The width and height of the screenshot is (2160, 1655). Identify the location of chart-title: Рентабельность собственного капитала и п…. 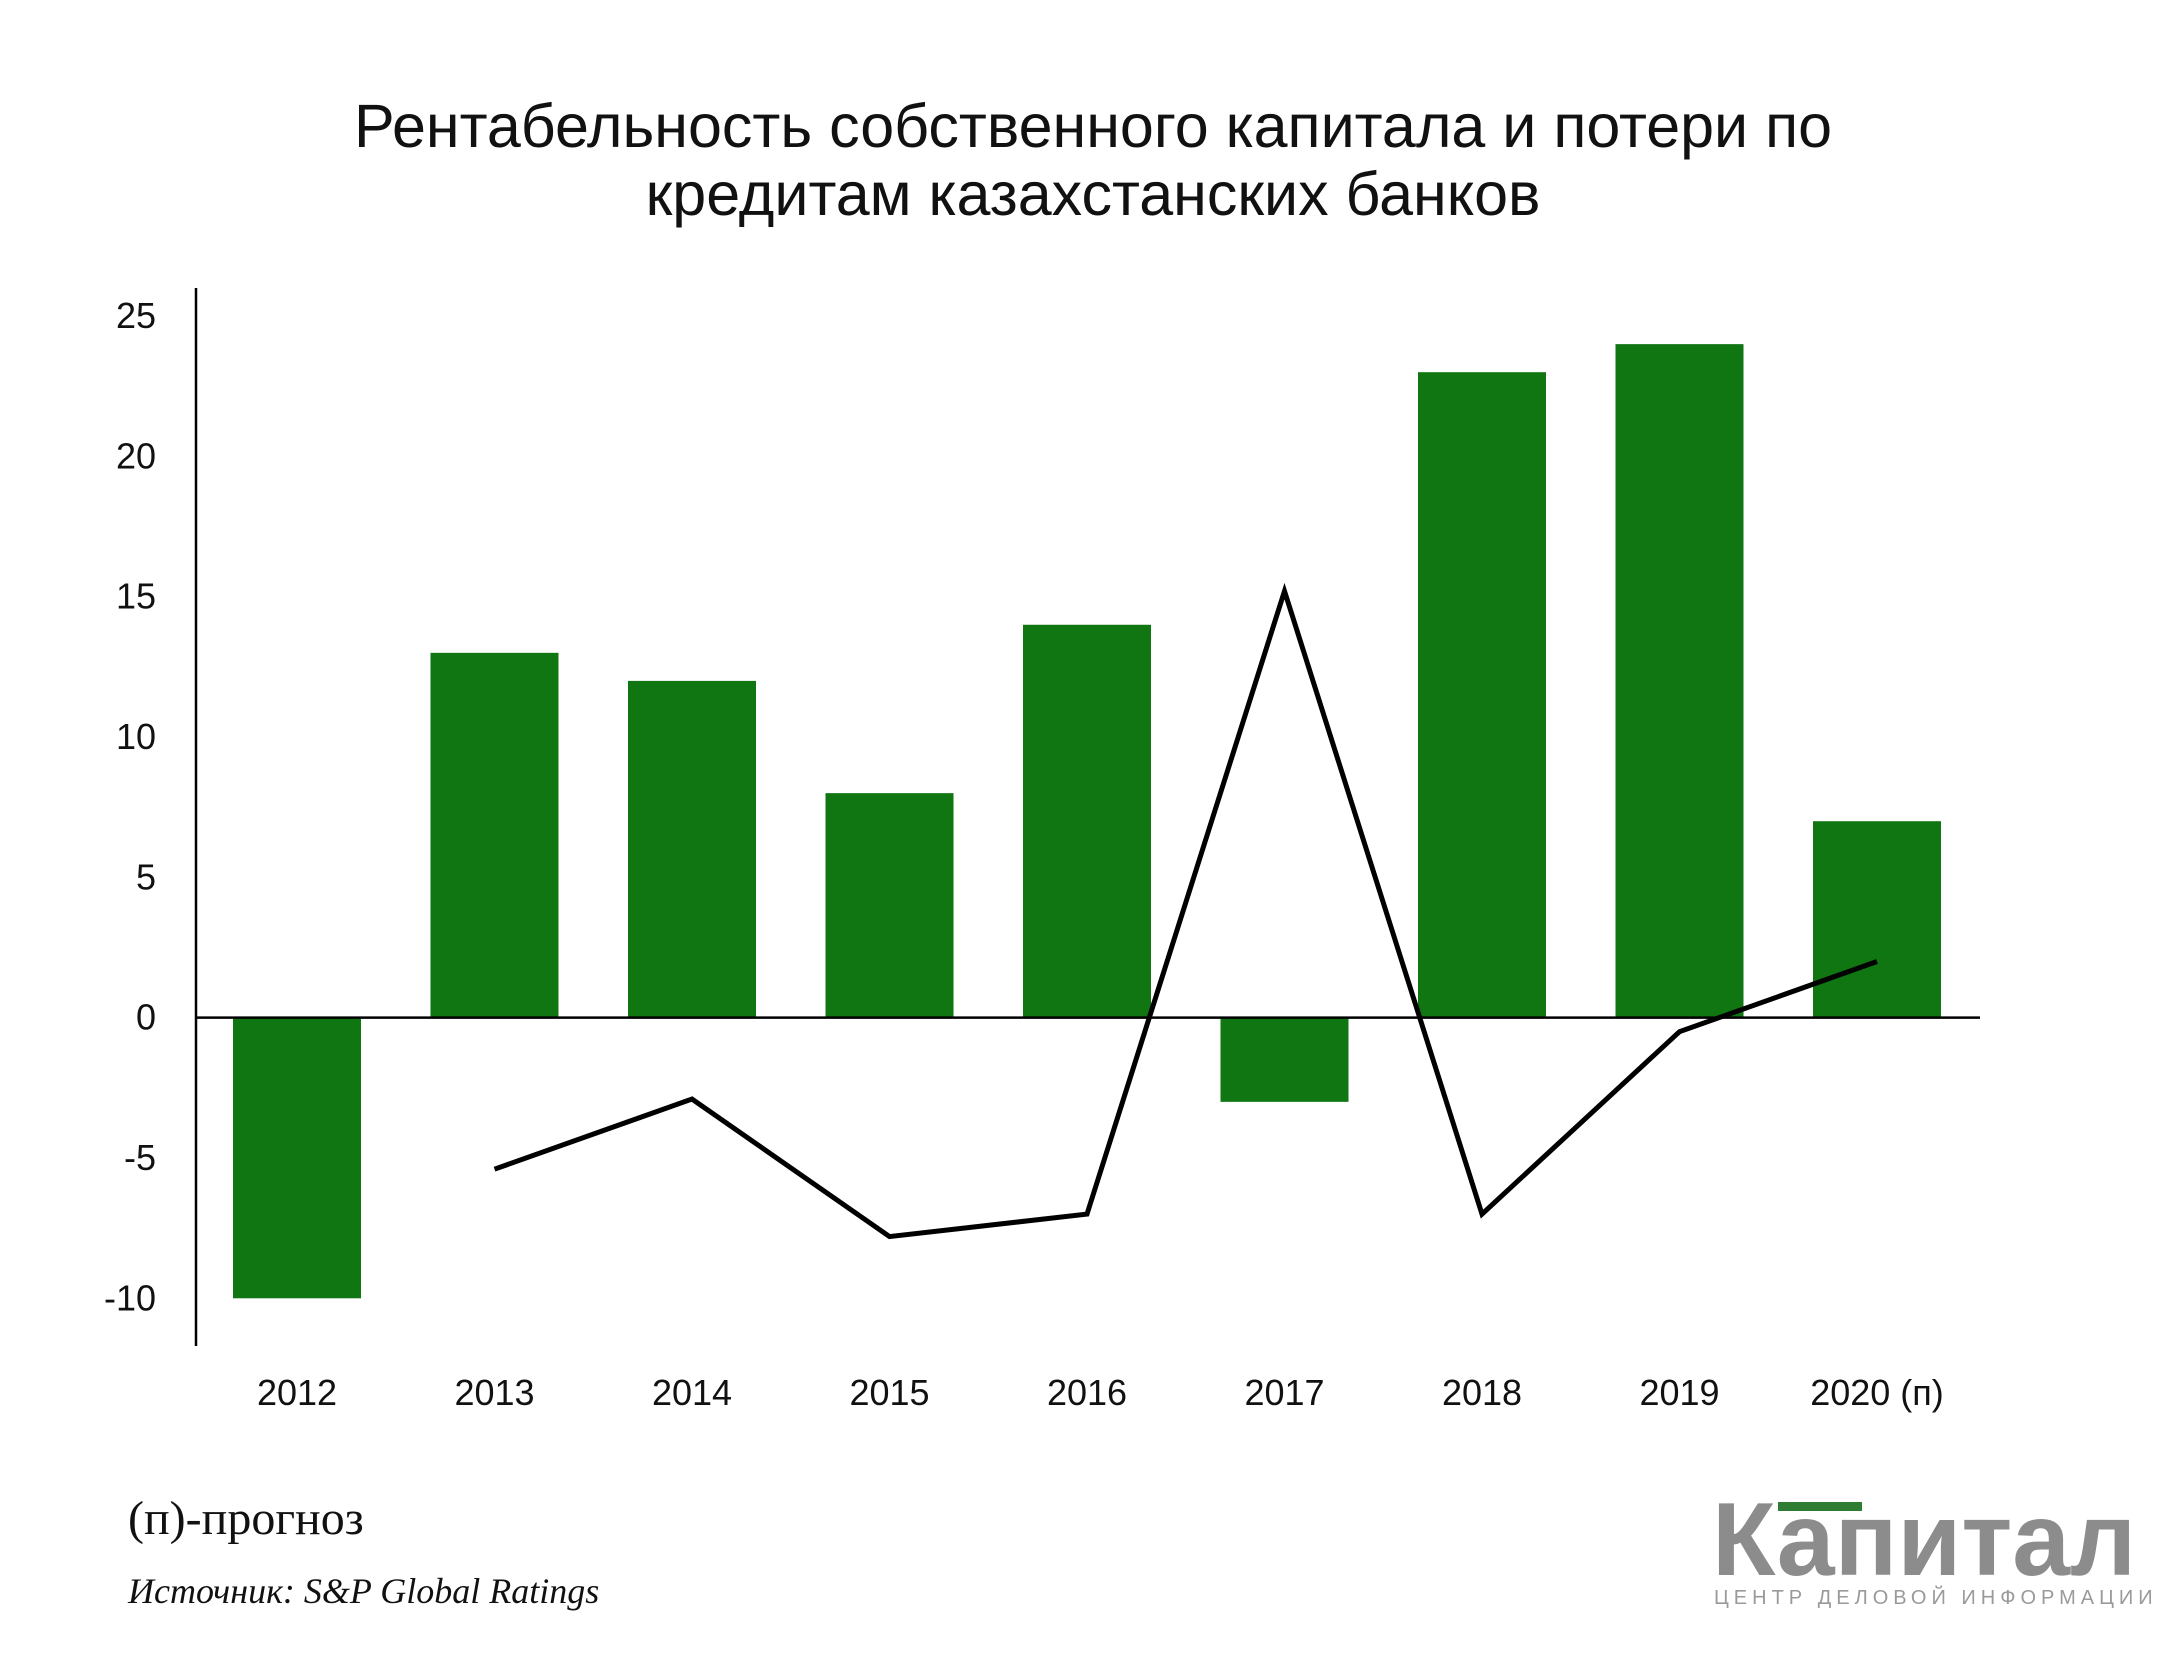
(1093, 160).